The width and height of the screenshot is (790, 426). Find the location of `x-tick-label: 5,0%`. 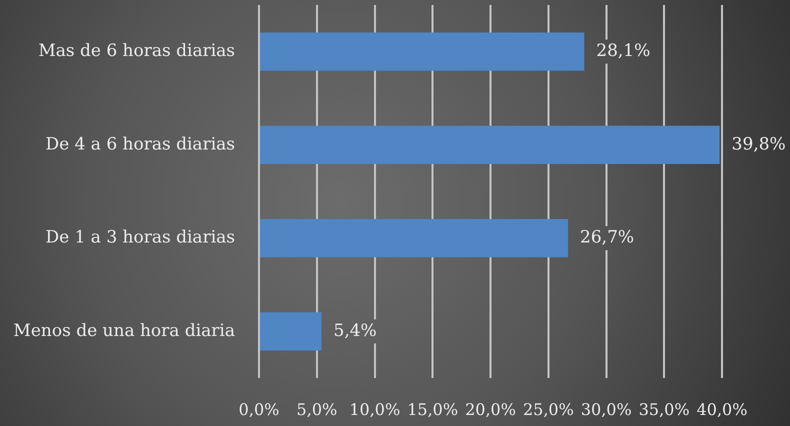

x-tick-label: 5,0% is located at coordinates (317, 409).